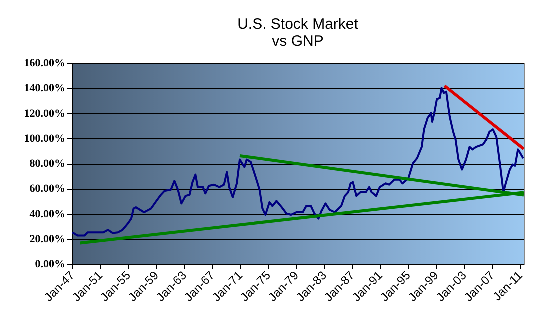 The width and height of the screenshot is (543, 317). I want to click on chart-title: U.S. Stock Market, so click(299, 24).